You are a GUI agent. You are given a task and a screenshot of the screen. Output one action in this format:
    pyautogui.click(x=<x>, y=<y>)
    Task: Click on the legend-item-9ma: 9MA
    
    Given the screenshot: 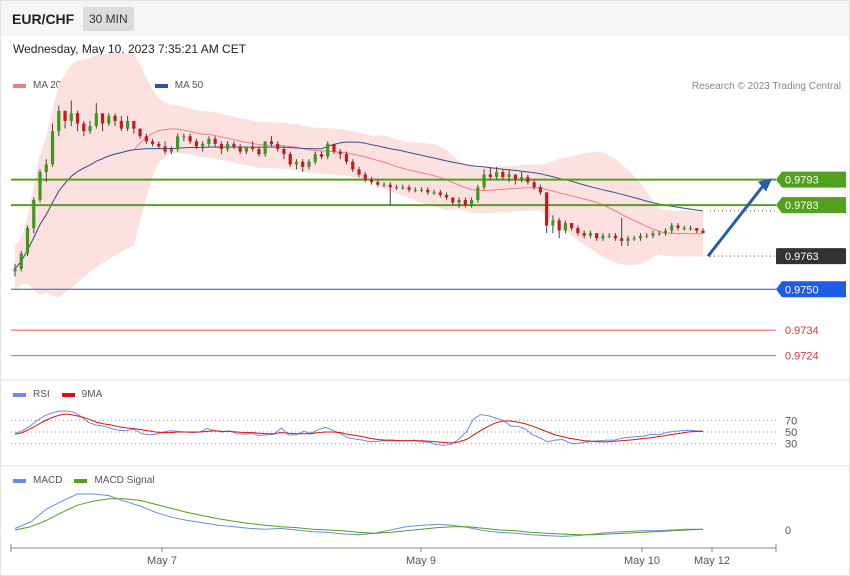 What is the action you would take?
    pyautogui.click(x=81, y=394)
    